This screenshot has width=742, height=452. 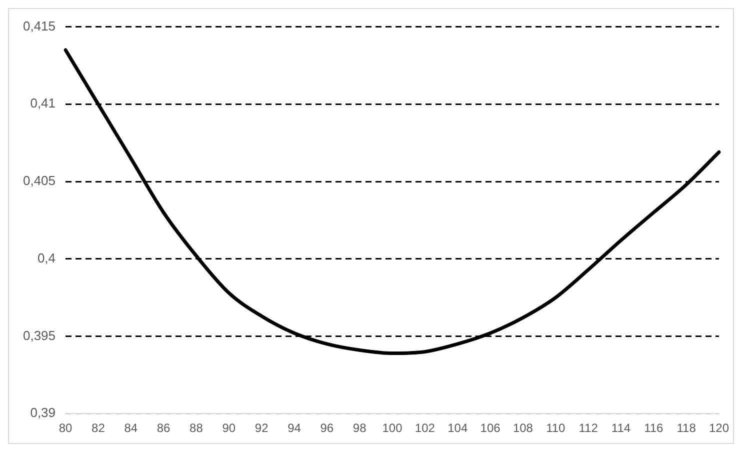 What do you see at coordinates (686, 428) in the screenshot?
I see `x-tick-label: 118` at bounding box center [686, 428].